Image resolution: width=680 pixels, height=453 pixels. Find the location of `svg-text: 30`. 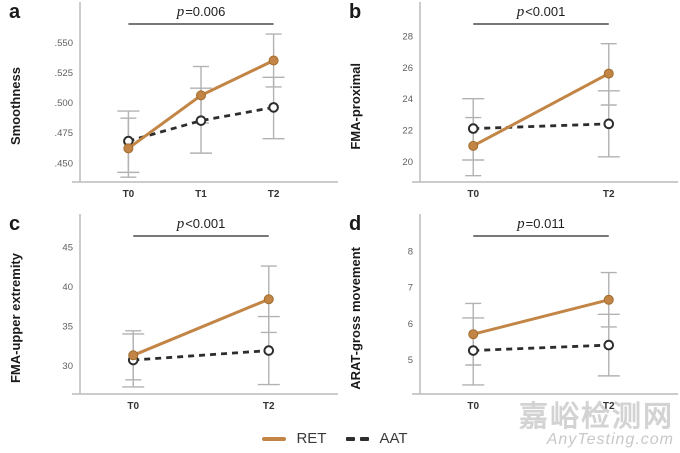

svg-text: 30 is located at coordinates (67, 366).